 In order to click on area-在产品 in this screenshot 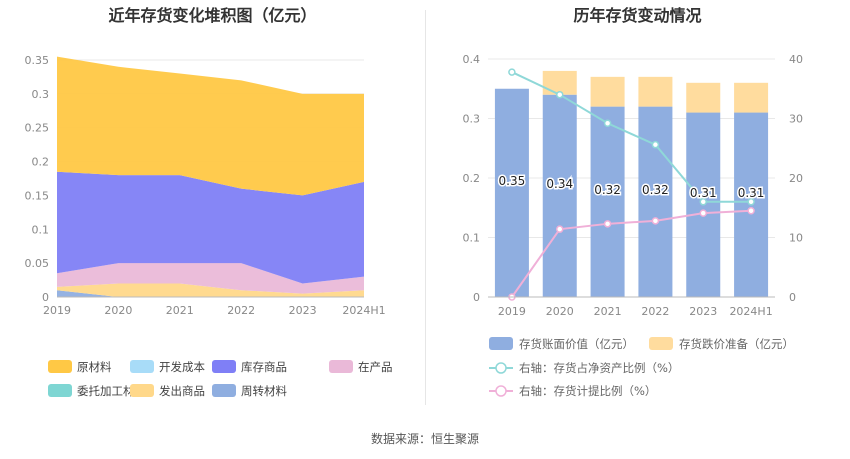, I will do `click(210, 278)`.